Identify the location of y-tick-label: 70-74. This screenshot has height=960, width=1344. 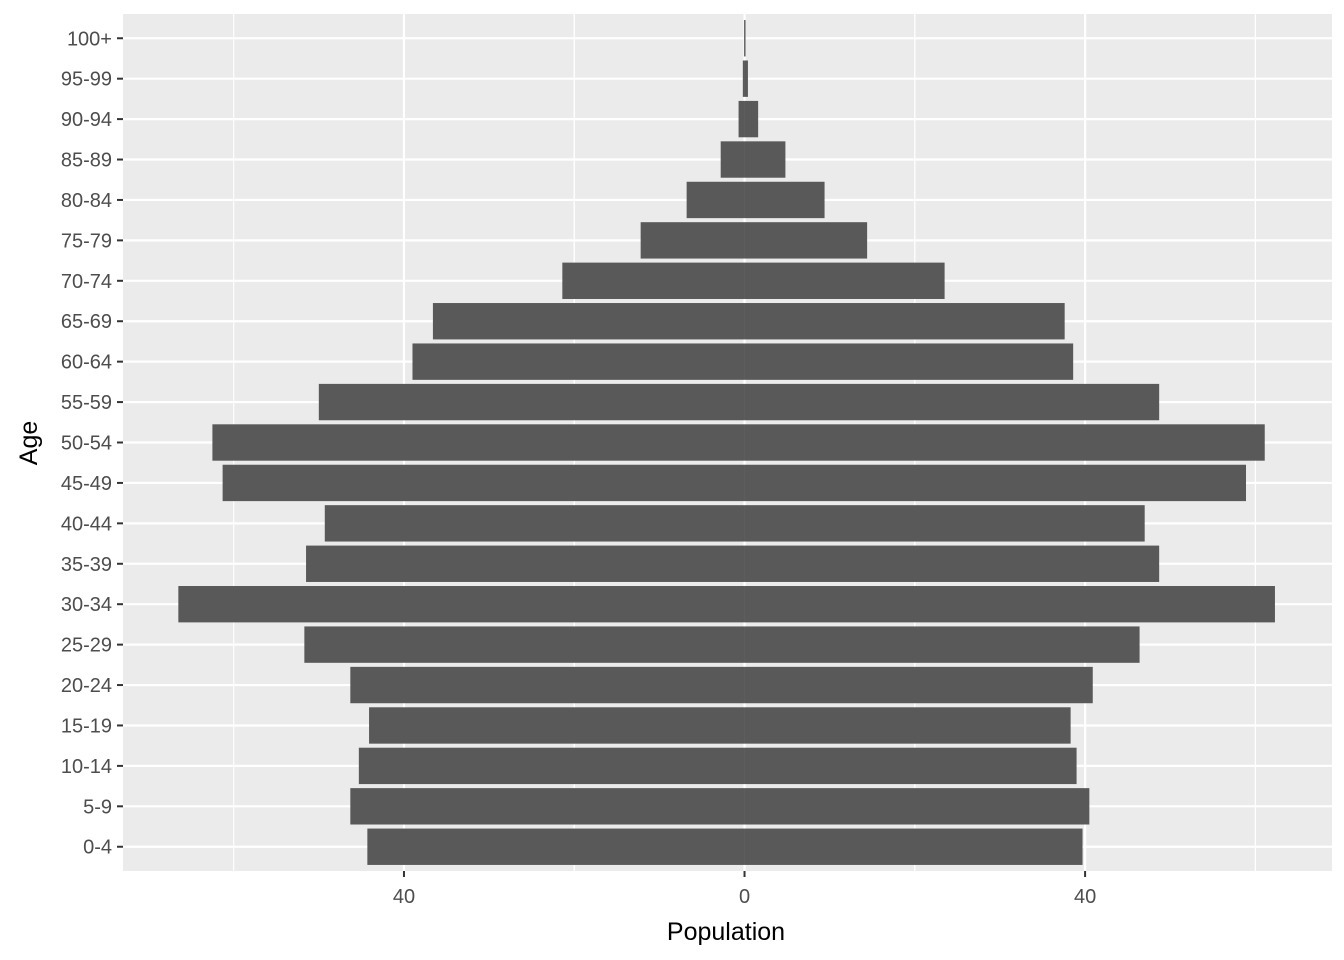
(86, 282).